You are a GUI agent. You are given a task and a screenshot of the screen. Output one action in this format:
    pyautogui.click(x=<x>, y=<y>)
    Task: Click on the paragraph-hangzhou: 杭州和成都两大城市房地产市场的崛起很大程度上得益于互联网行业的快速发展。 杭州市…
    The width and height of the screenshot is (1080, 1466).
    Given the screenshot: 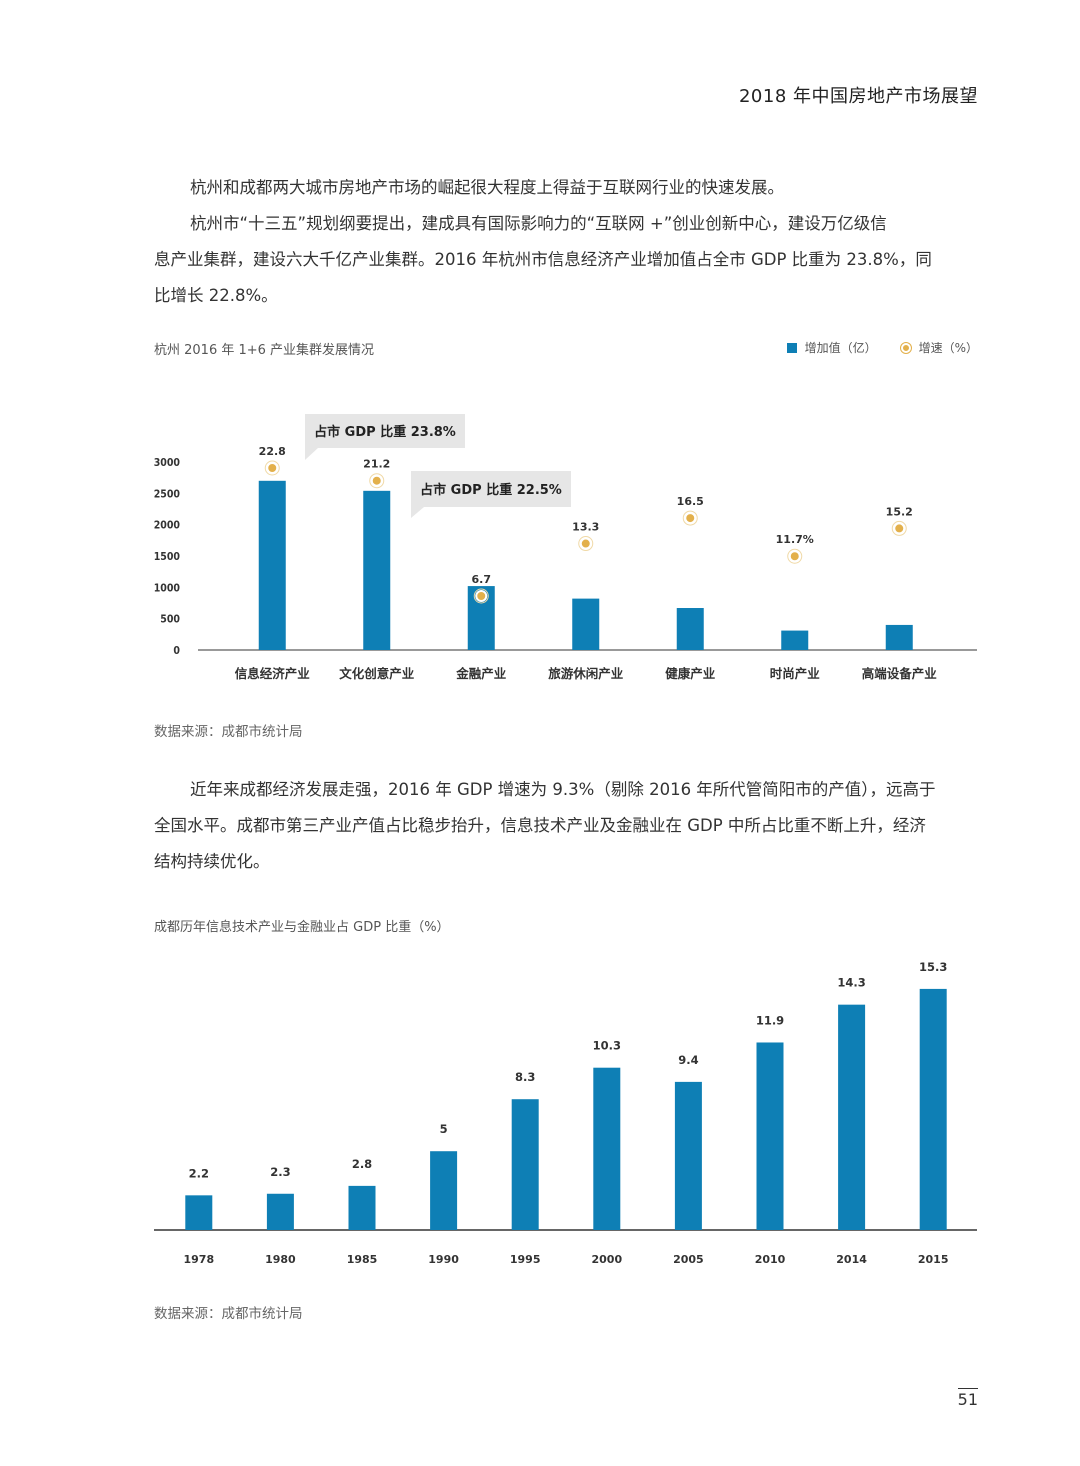 What is the action you would take?
    pyautogui.click(x=566, y=242)
    